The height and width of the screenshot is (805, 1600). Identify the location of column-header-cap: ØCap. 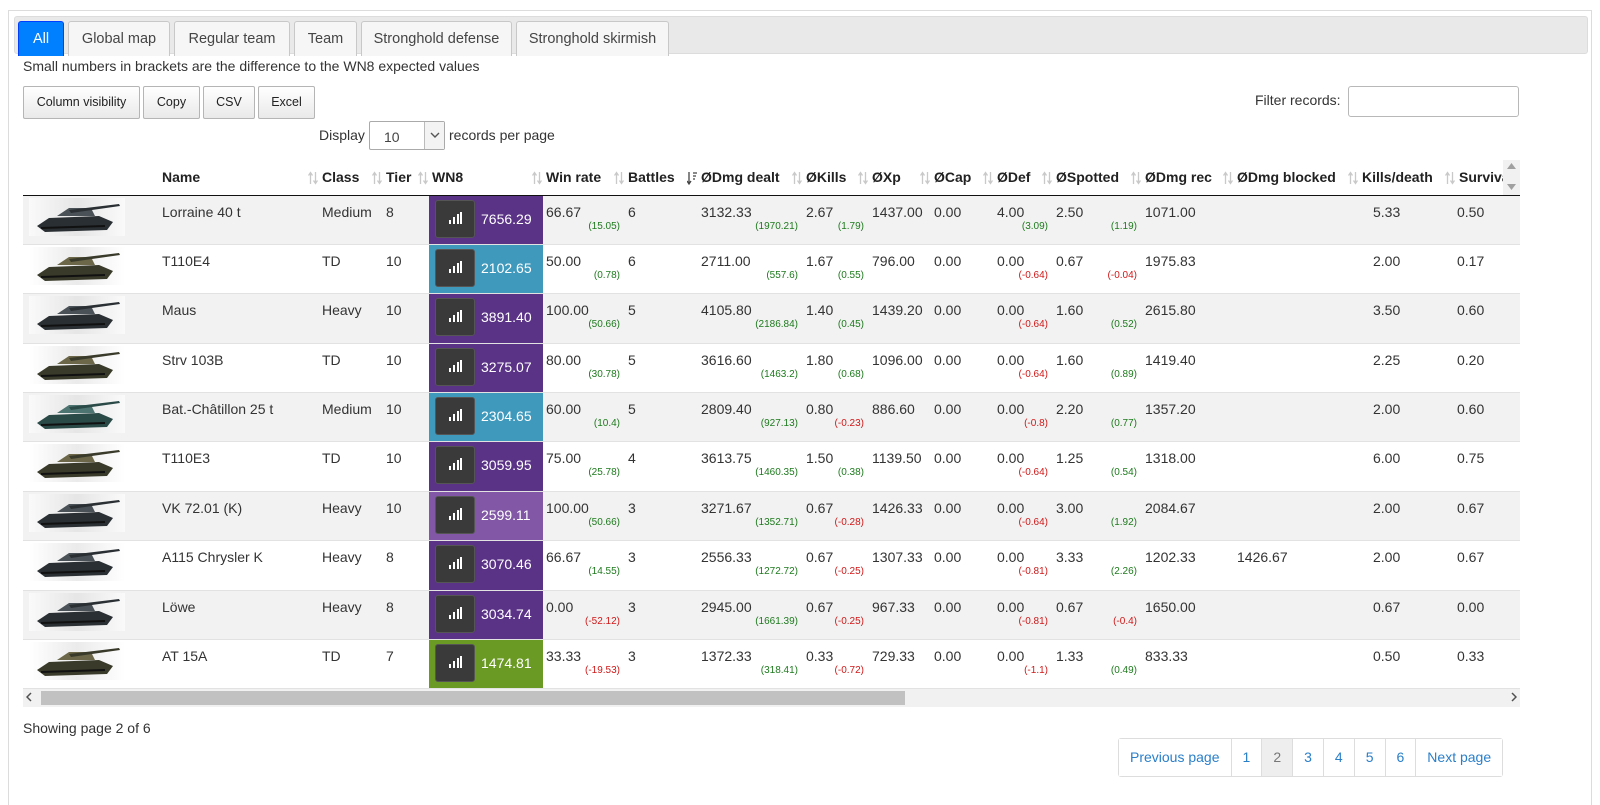
(962, 178).